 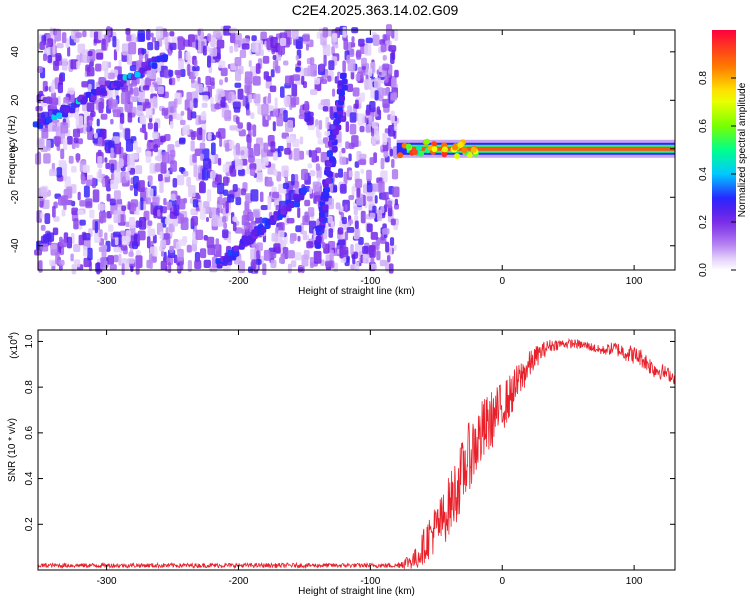 What do you see at coordinates (15, 52) in the screenshot?
I see `y-tick-label: 40` at bounding box center [15, 52].